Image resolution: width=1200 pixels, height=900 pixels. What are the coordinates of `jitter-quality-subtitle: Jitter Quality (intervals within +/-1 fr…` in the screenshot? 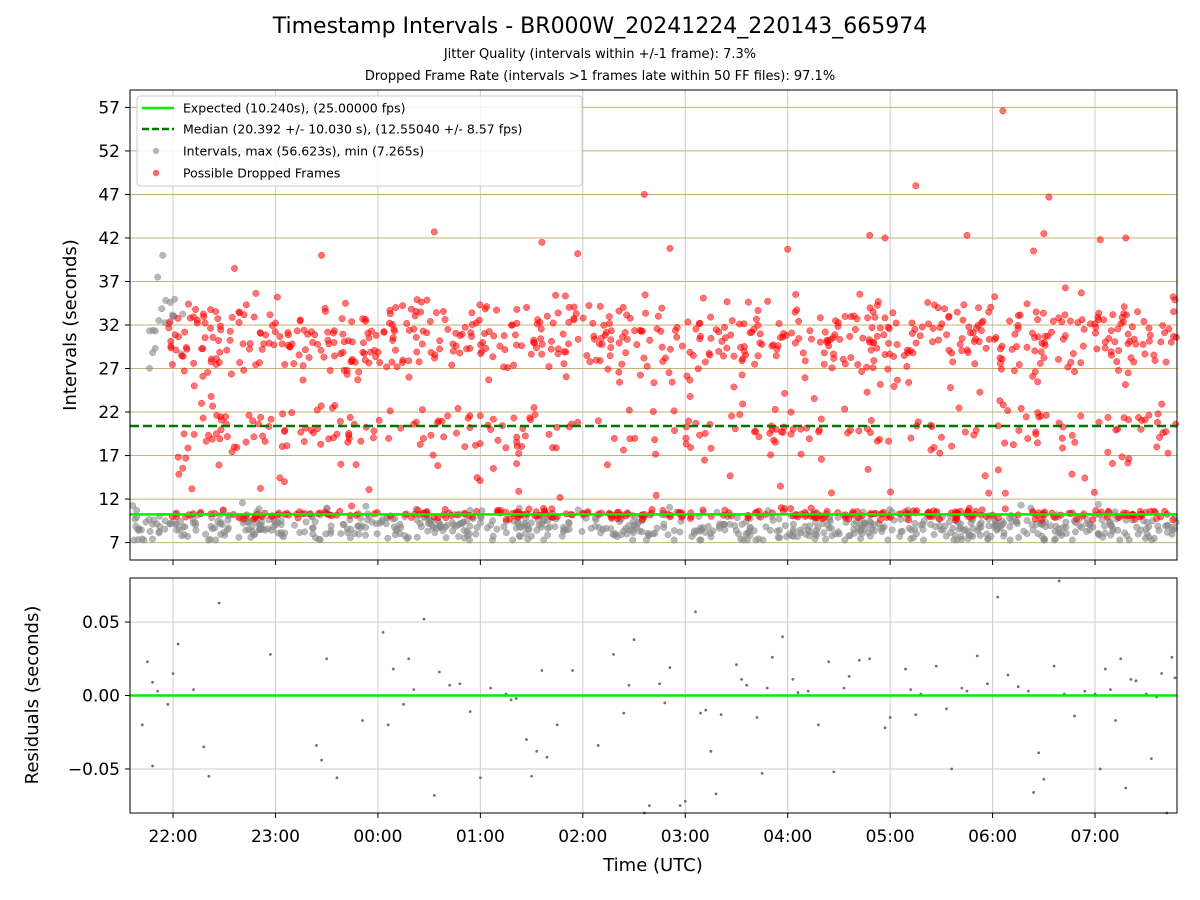 It's located at (600, 54).